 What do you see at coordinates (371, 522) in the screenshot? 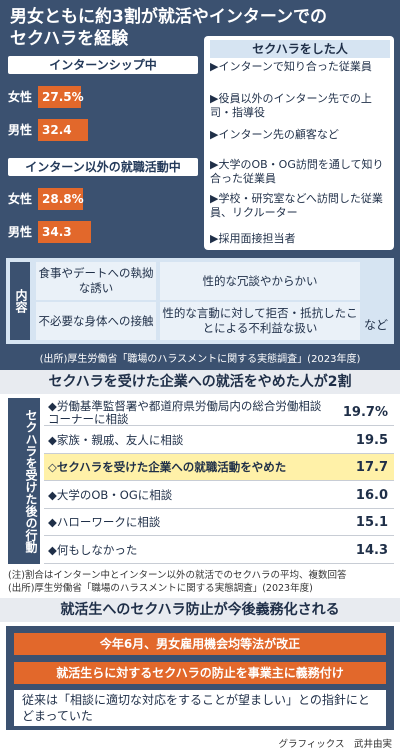
I see `action-value: 15.1` at bounding box center [371, 522].